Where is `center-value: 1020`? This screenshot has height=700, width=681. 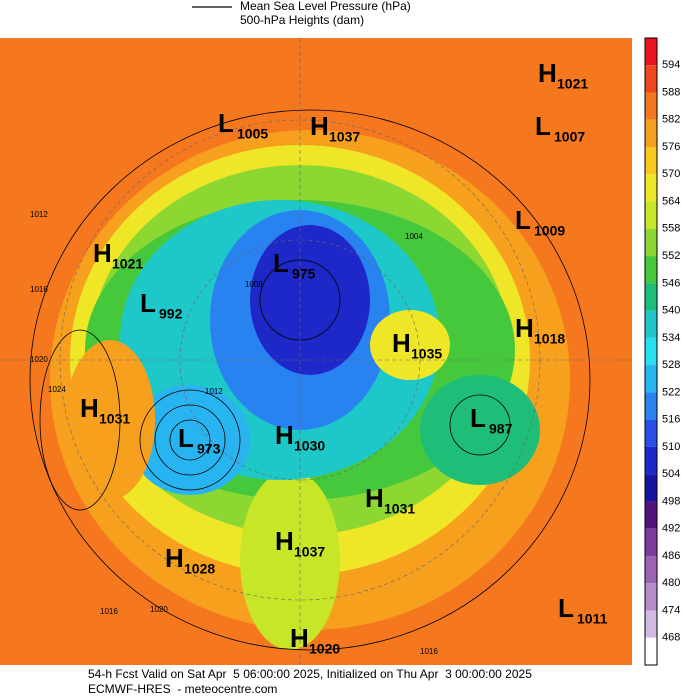 center-value: 1020 is located at coordinates (324, 649).